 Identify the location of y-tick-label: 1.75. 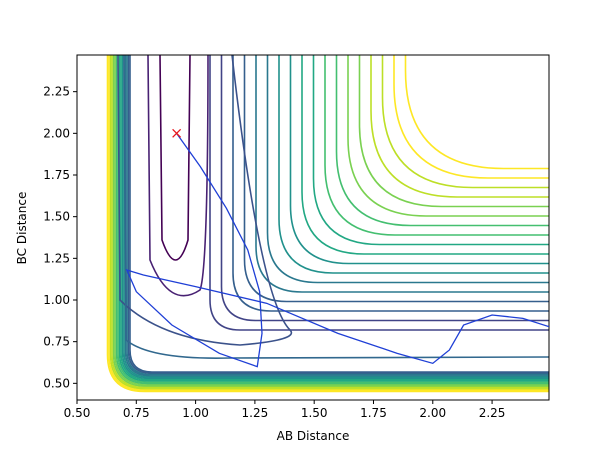
(56, 175).